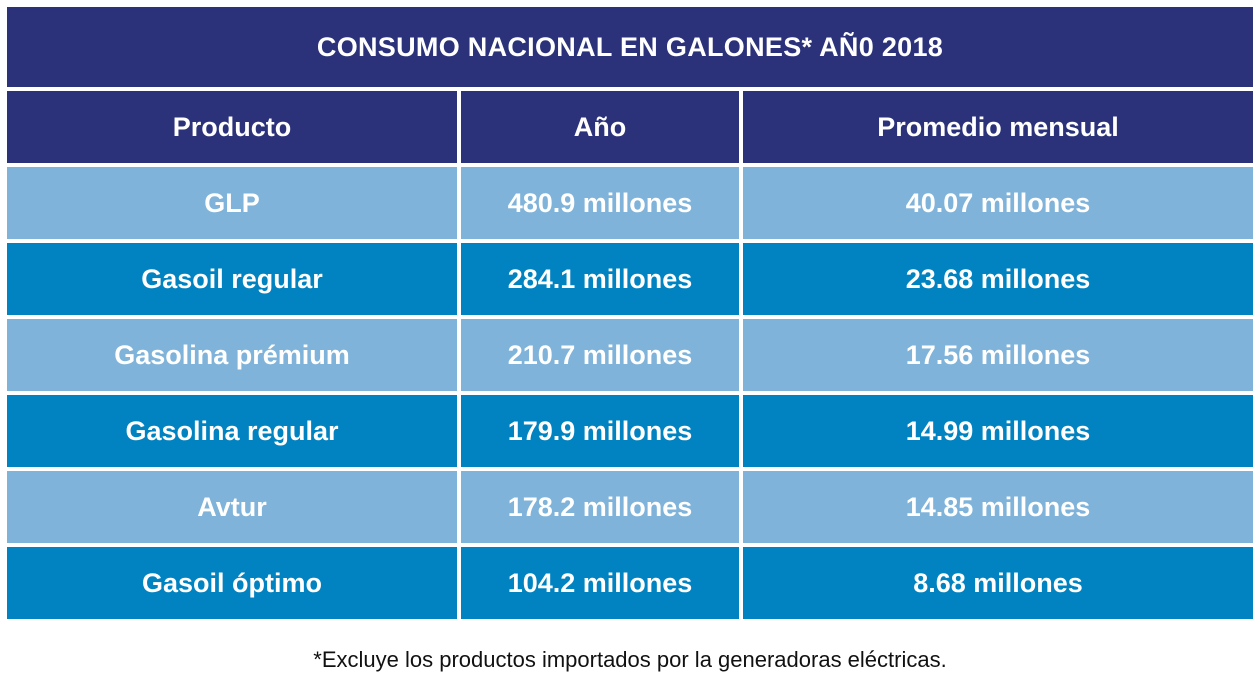 The image size is (1260, 684). I want to click on product-cell: Gasolina regular, so click(232, 431).